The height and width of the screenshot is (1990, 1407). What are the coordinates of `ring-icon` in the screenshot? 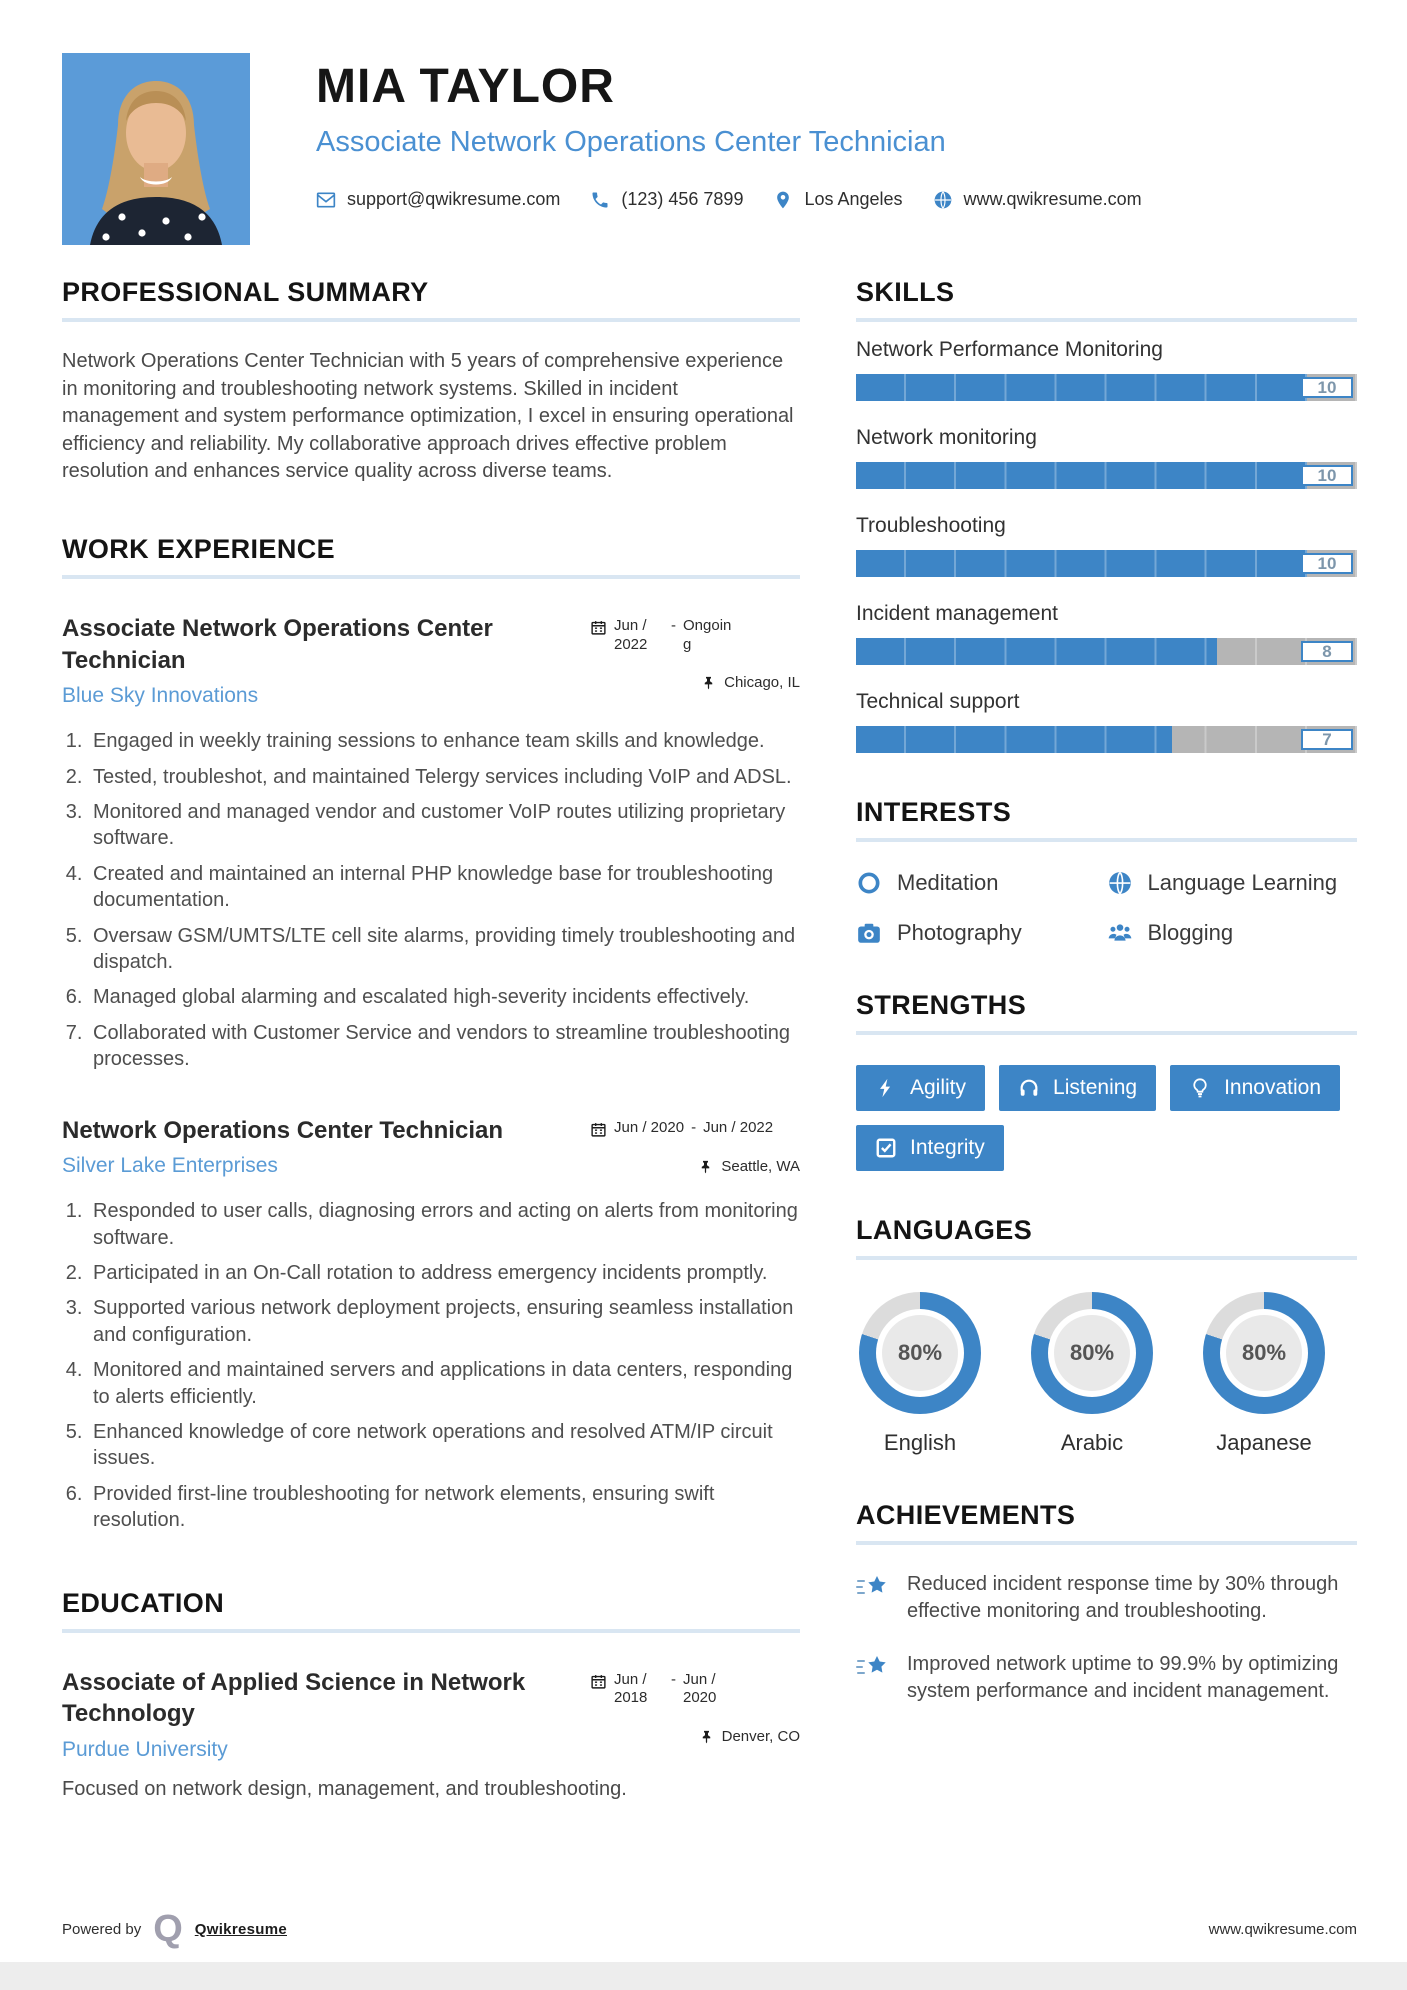 It's located at (869, 883).